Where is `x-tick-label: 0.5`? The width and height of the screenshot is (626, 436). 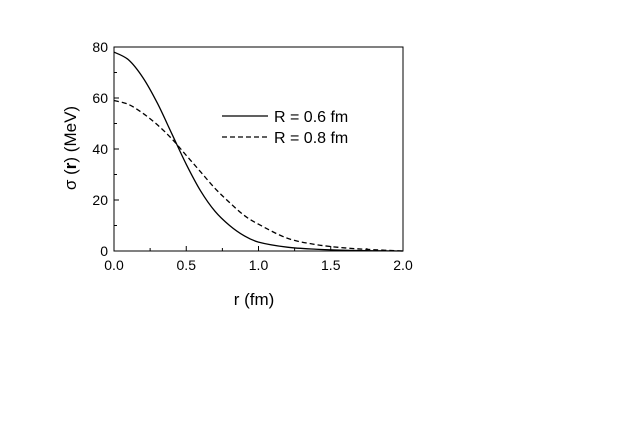 x-tick-label: 0.5 is located at coordinates (187, 265).